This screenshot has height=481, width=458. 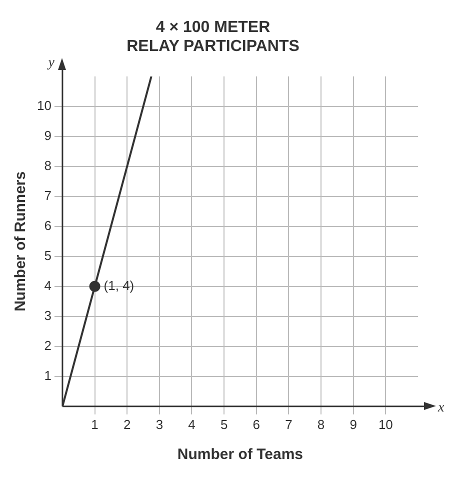 I want to click on x-tick-label: 5, so click(x=224, y=424).